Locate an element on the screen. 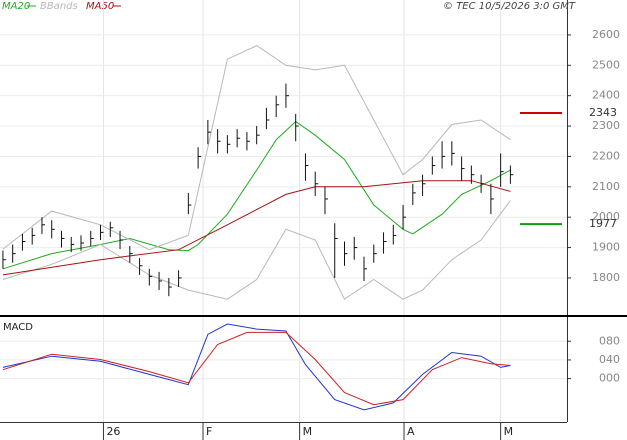 Image resolution: width=627 pixels, height=440 pixels. copyright: © TEC 10/5/2026 3:0 GMT is located at coordinates (509, 6).